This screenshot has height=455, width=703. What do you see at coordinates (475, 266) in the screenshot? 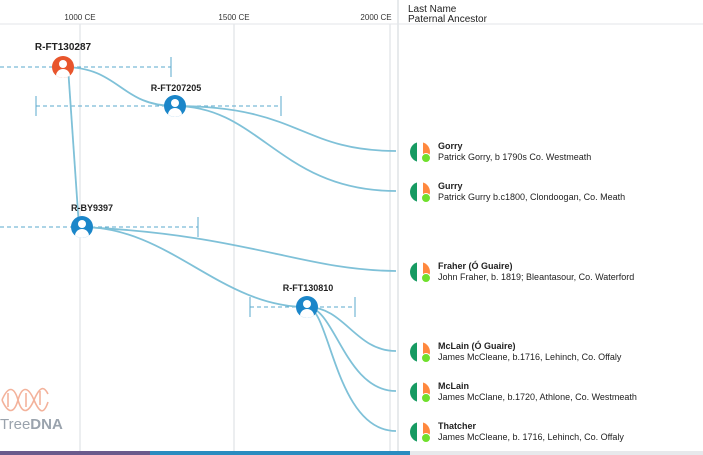
I see `ancestor-surname: Fraher (Ó Guaire)` at bounding box center [475, 266].